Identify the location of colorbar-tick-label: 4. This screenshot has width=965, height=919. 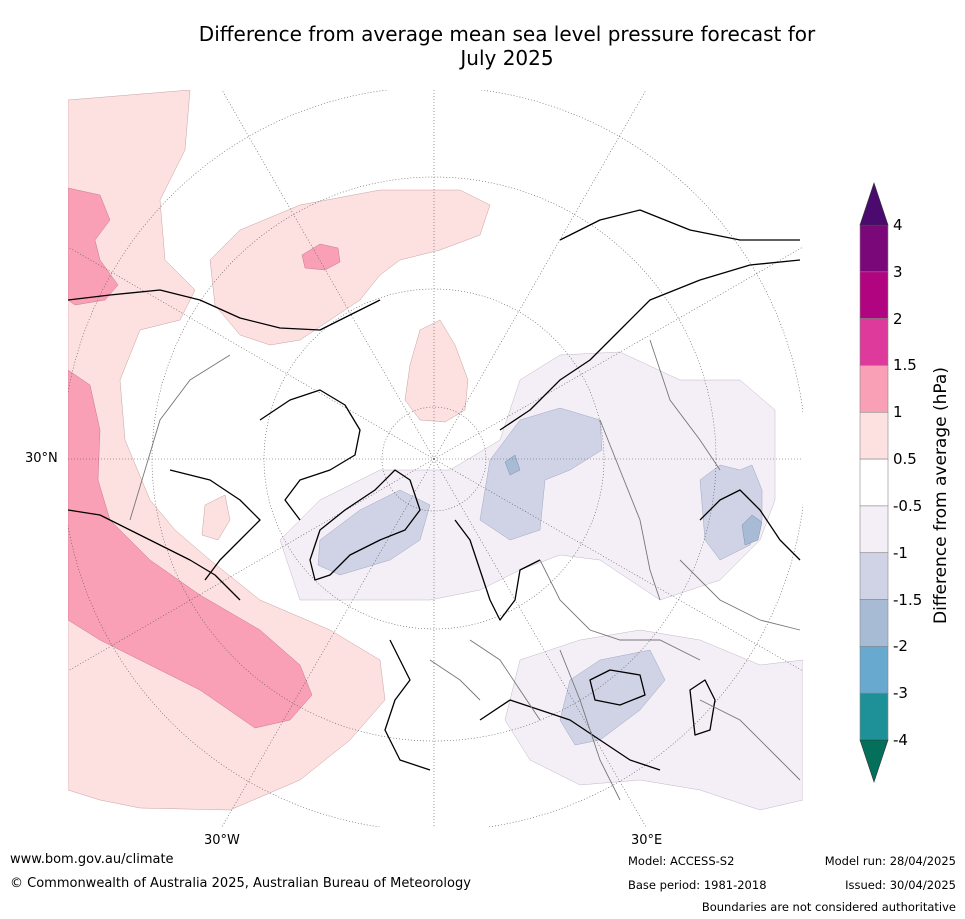
(898, 225).